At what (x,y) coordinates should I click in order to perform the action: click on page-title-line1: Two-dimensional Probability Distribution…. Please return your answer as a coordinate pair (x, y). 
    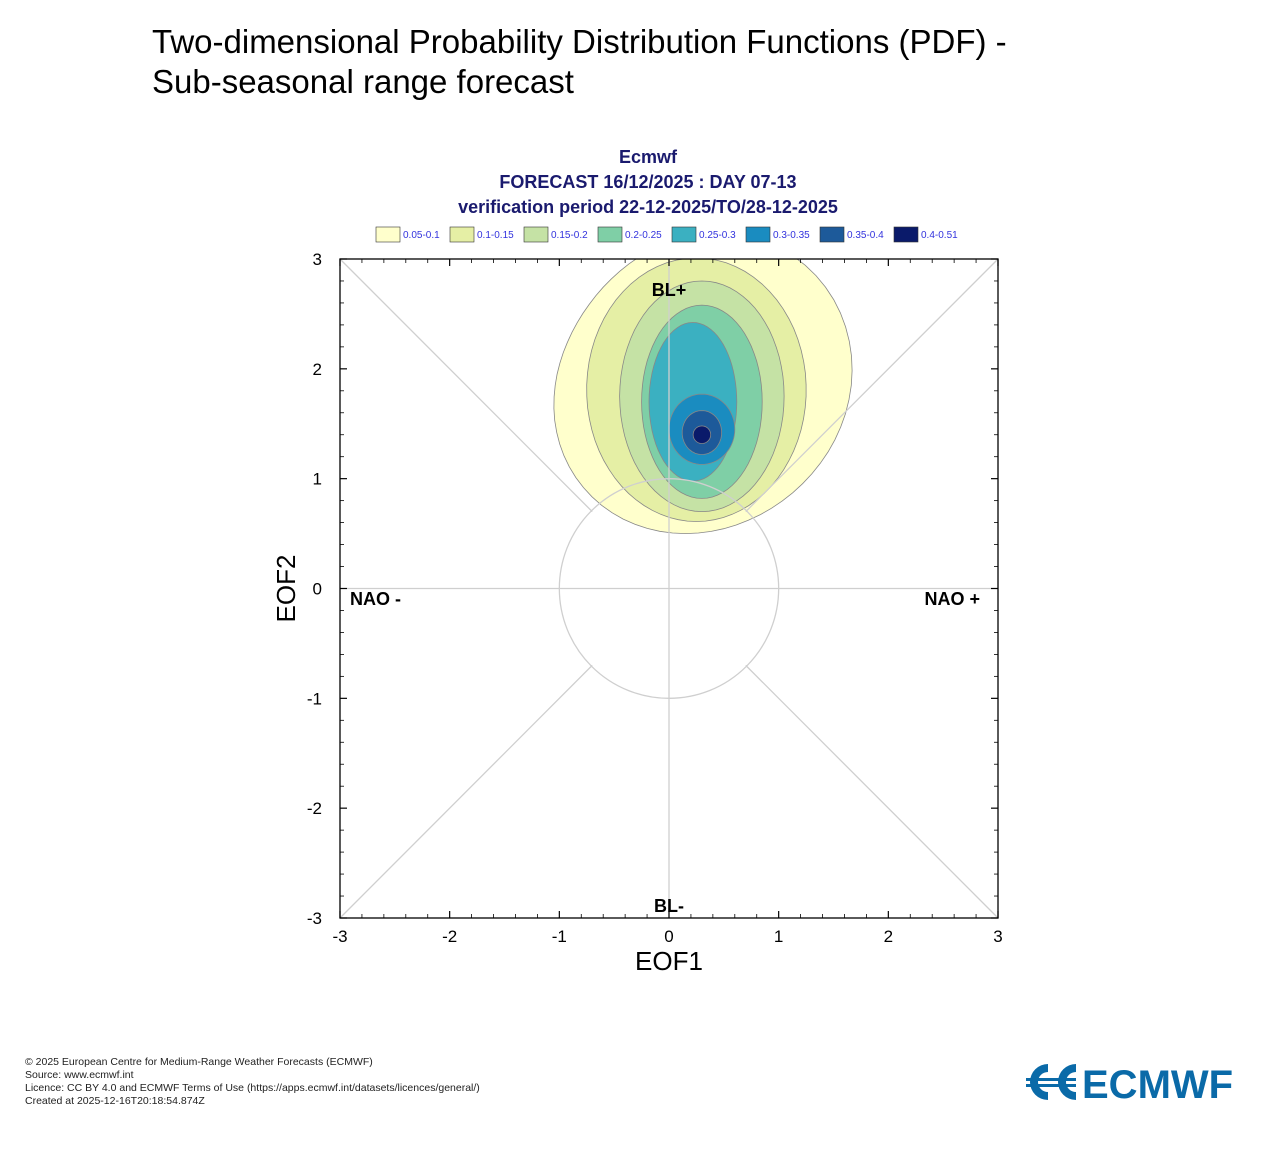
    Looking at the image, I should click on (579, 41).